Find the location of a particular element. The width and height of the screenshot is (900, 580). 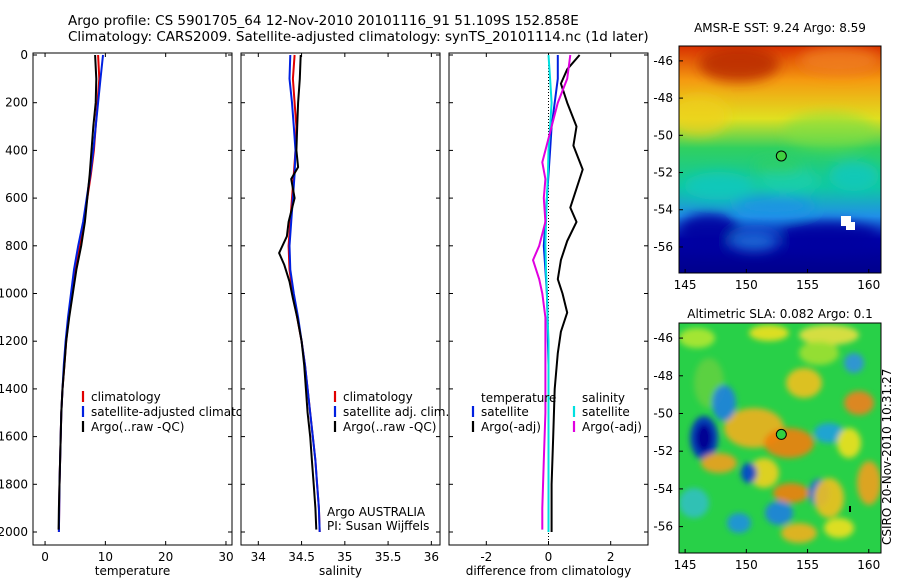

x-tick-label: 35.5 is located at coordinates (388, 557).